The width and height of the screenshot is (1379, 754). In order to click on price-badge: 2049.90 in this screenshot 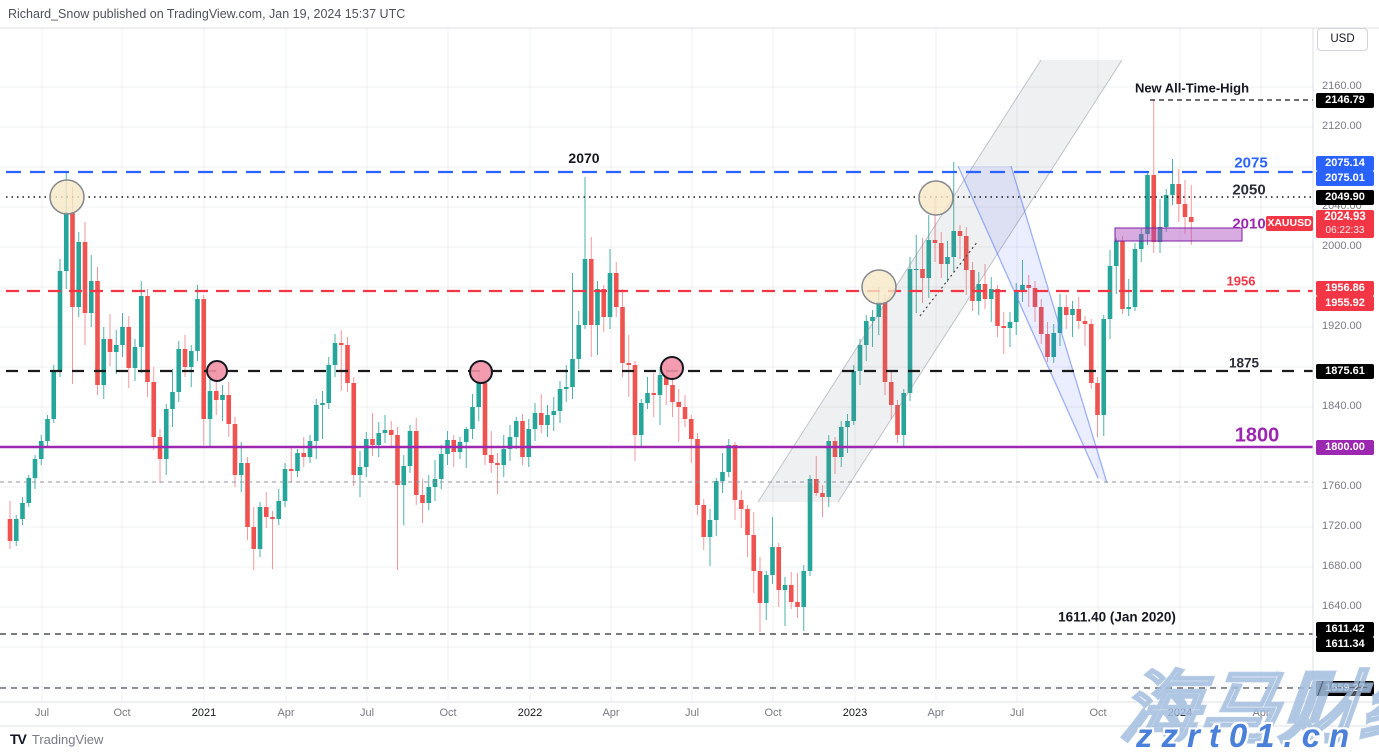, I will do `click(1345, 197)`.